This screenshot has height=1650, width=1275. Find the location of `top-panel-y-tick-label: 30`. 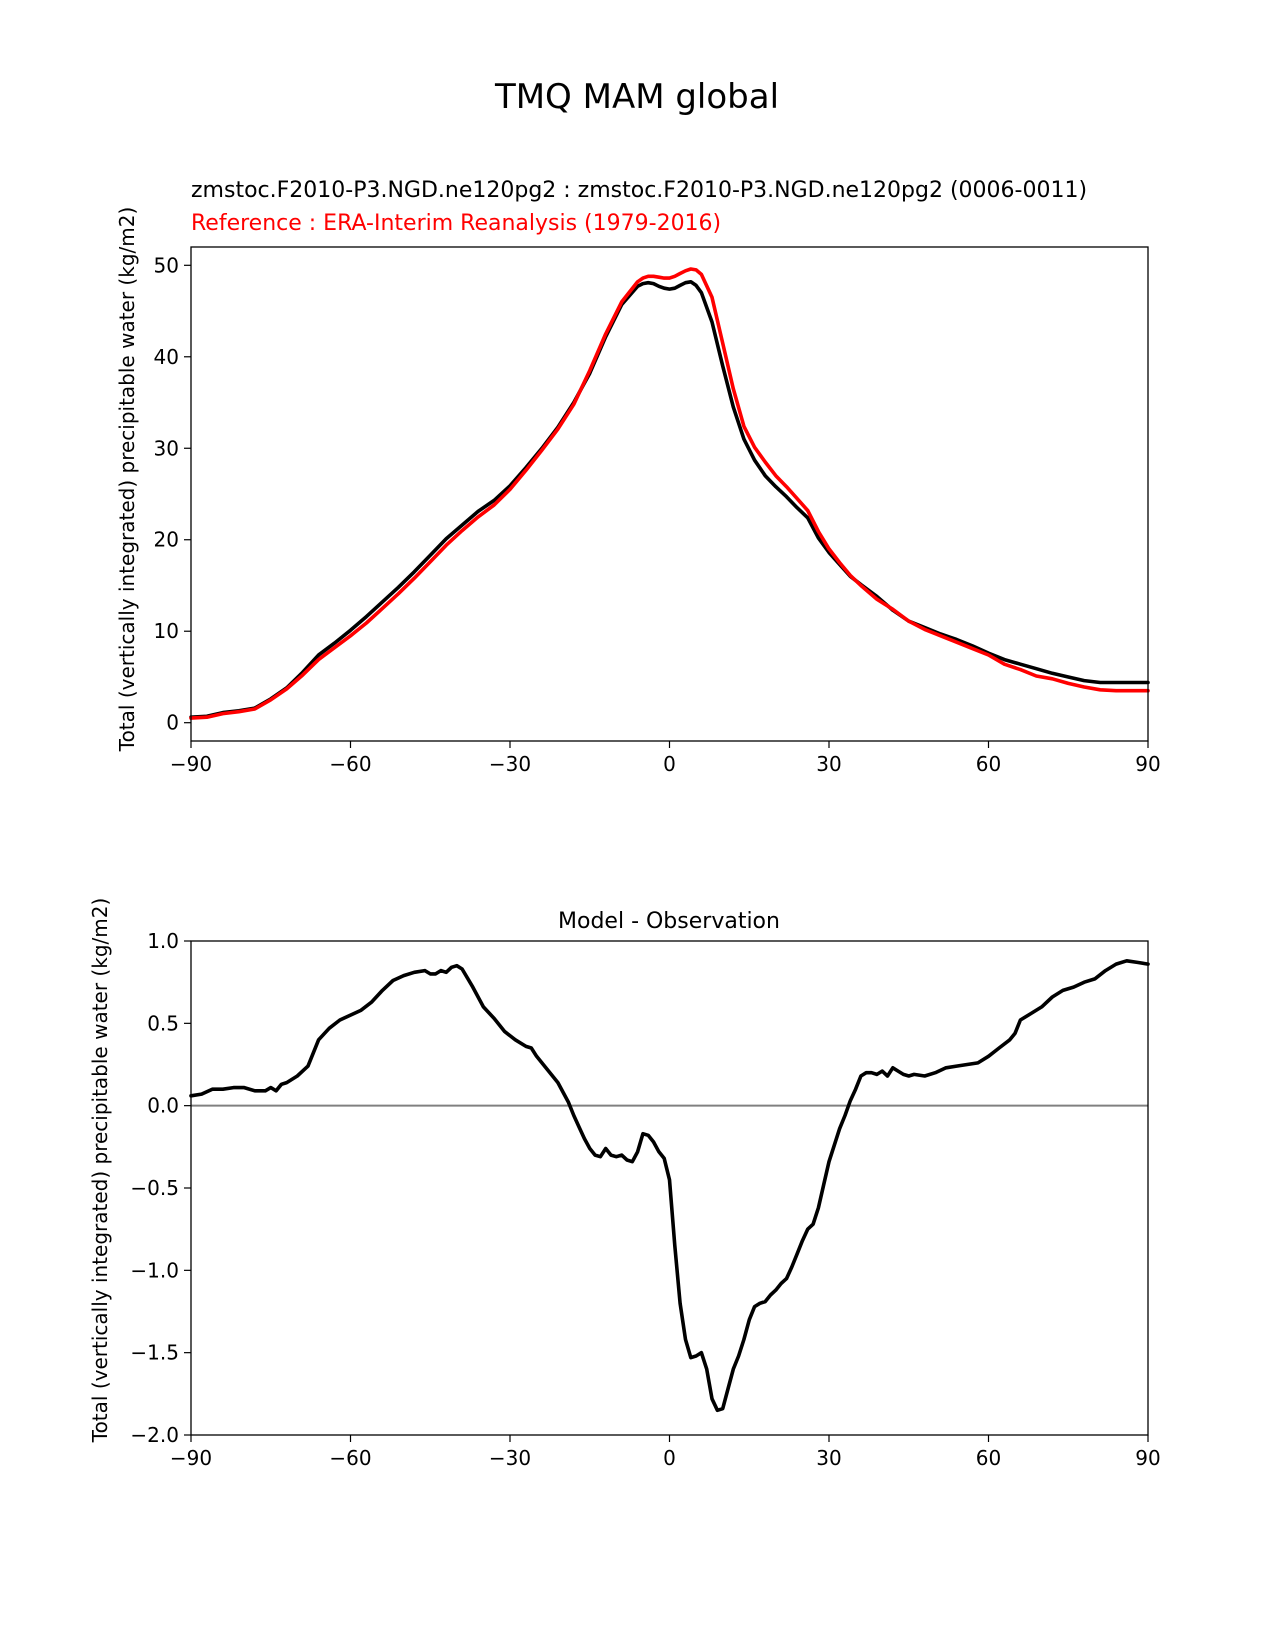

top-panel-y-tick-label: 30 is located at coordinates (166, 448).